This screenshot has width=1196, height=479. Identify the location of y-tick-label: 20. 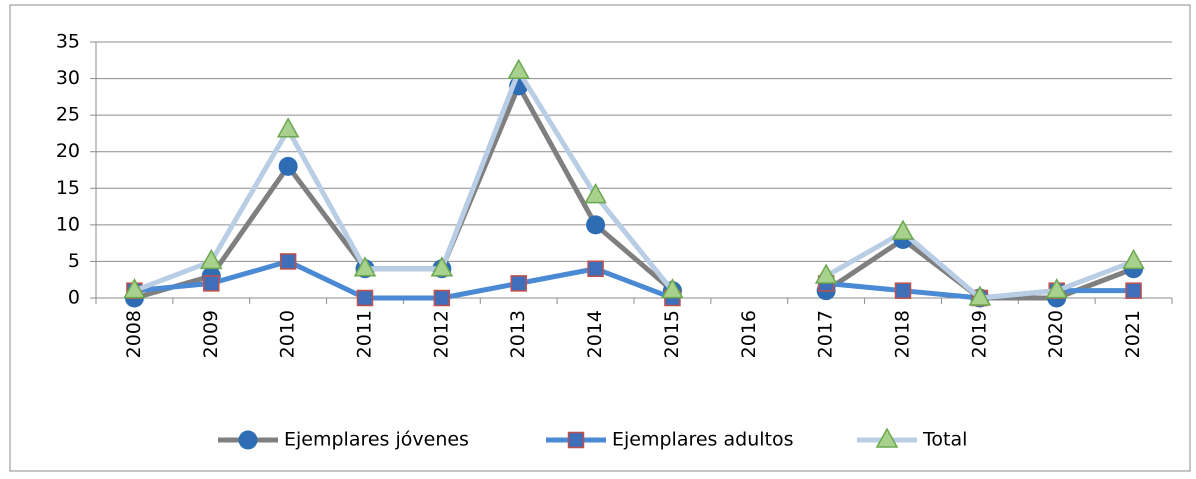
(68, 151).